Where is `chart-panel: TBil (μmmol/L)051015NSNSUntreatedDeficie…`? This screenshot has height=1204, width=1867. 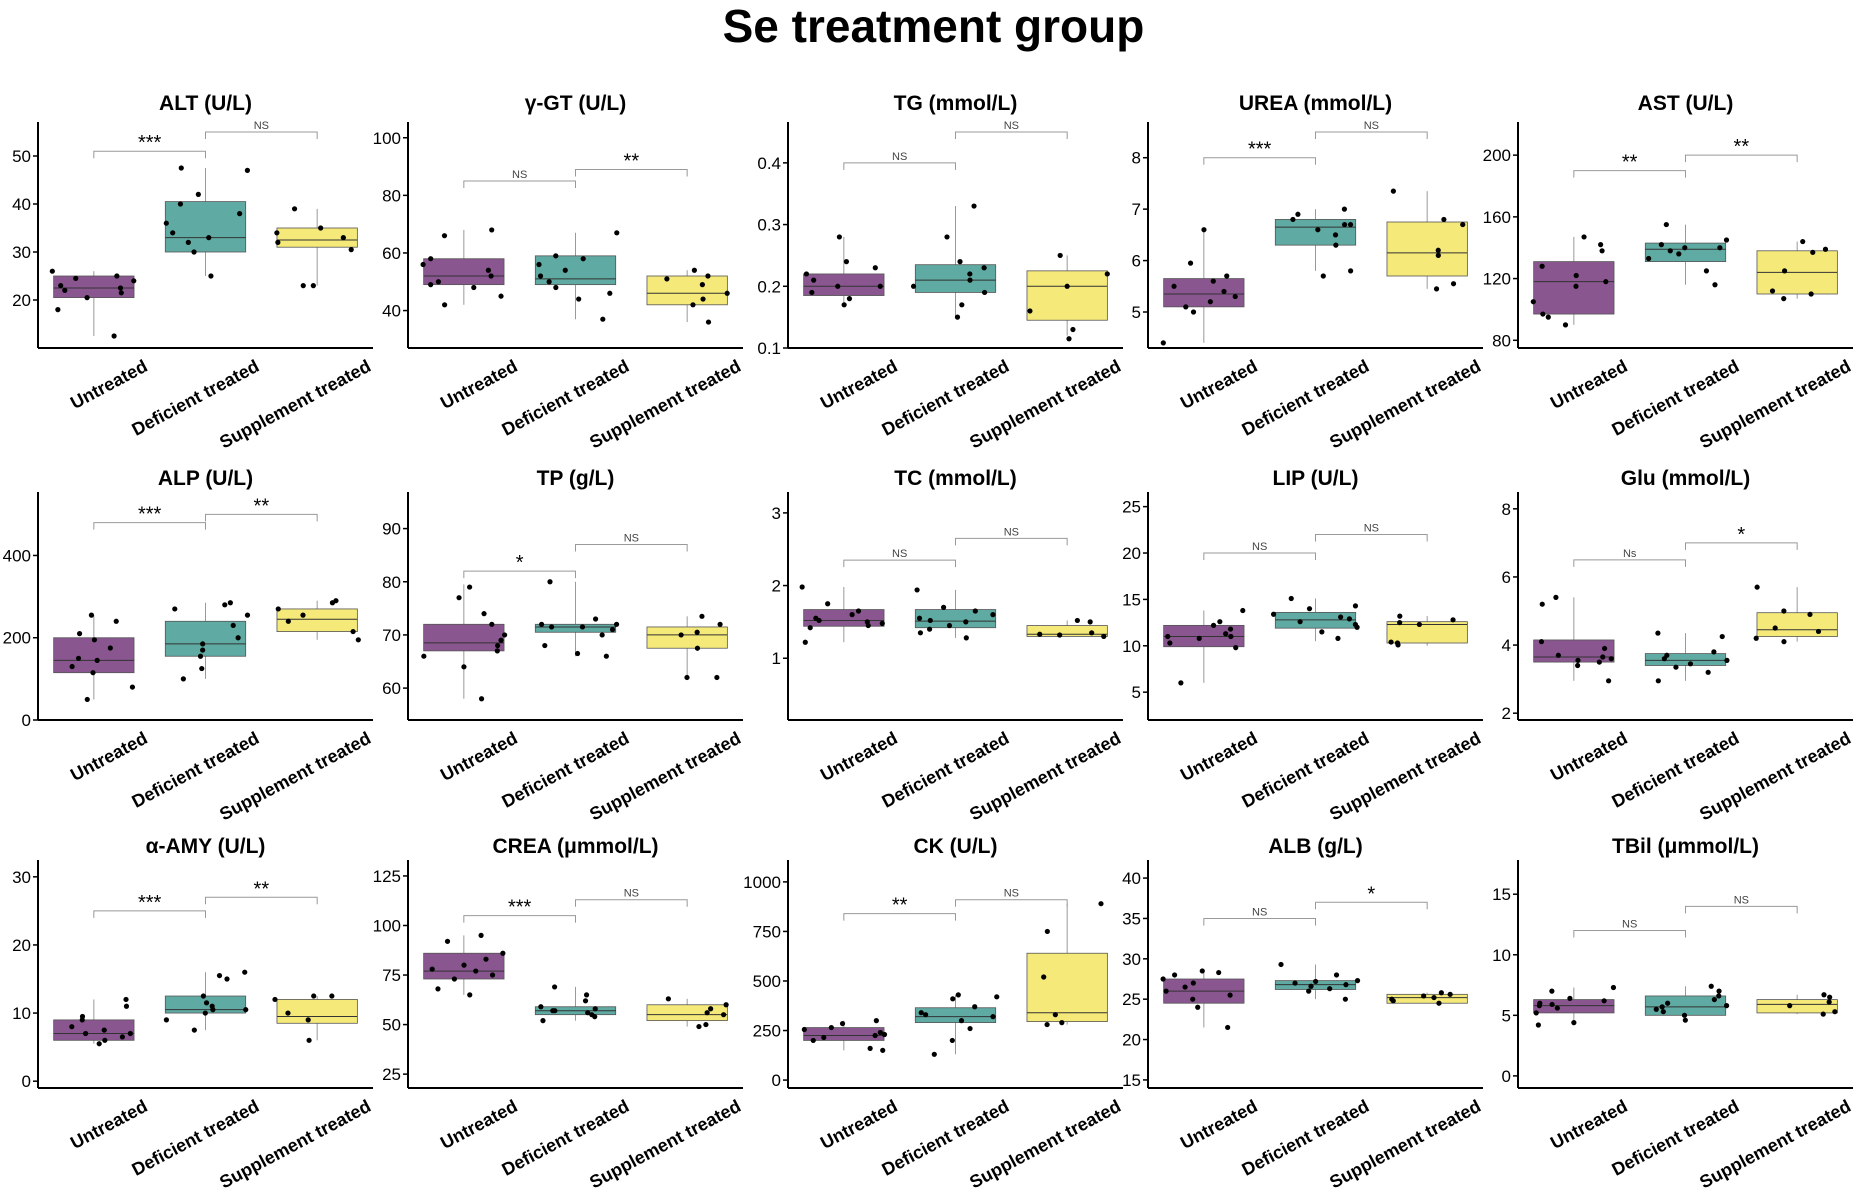 chart-panel: TBil (μmmol/L)051015NSNSUntreatedDeficie… is located at coordinates (1673, 1013).